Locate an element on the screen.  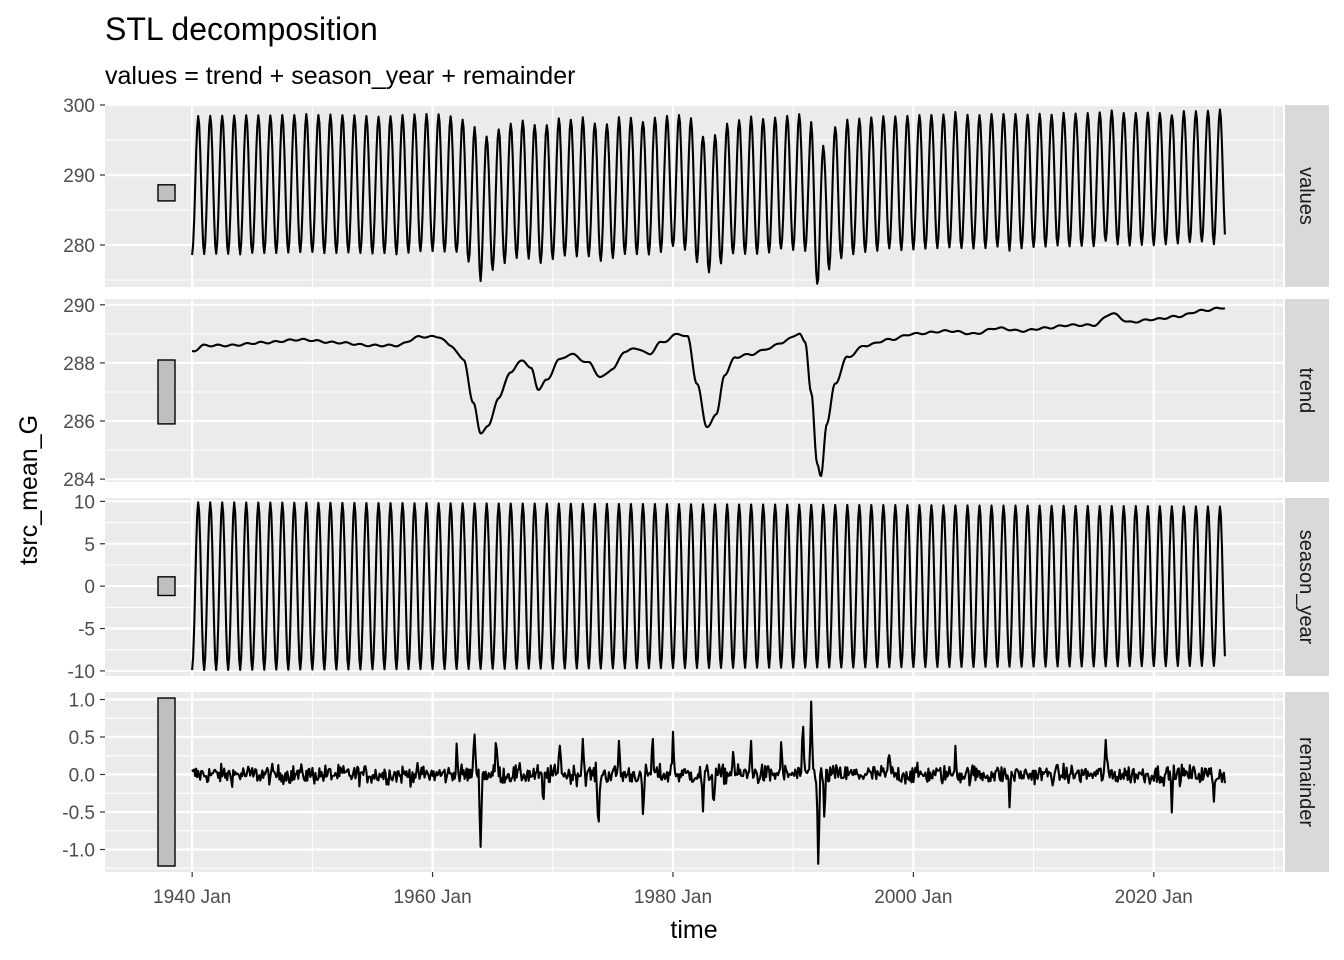
facet-strip-label: values is located at coordinates (1306, 196).